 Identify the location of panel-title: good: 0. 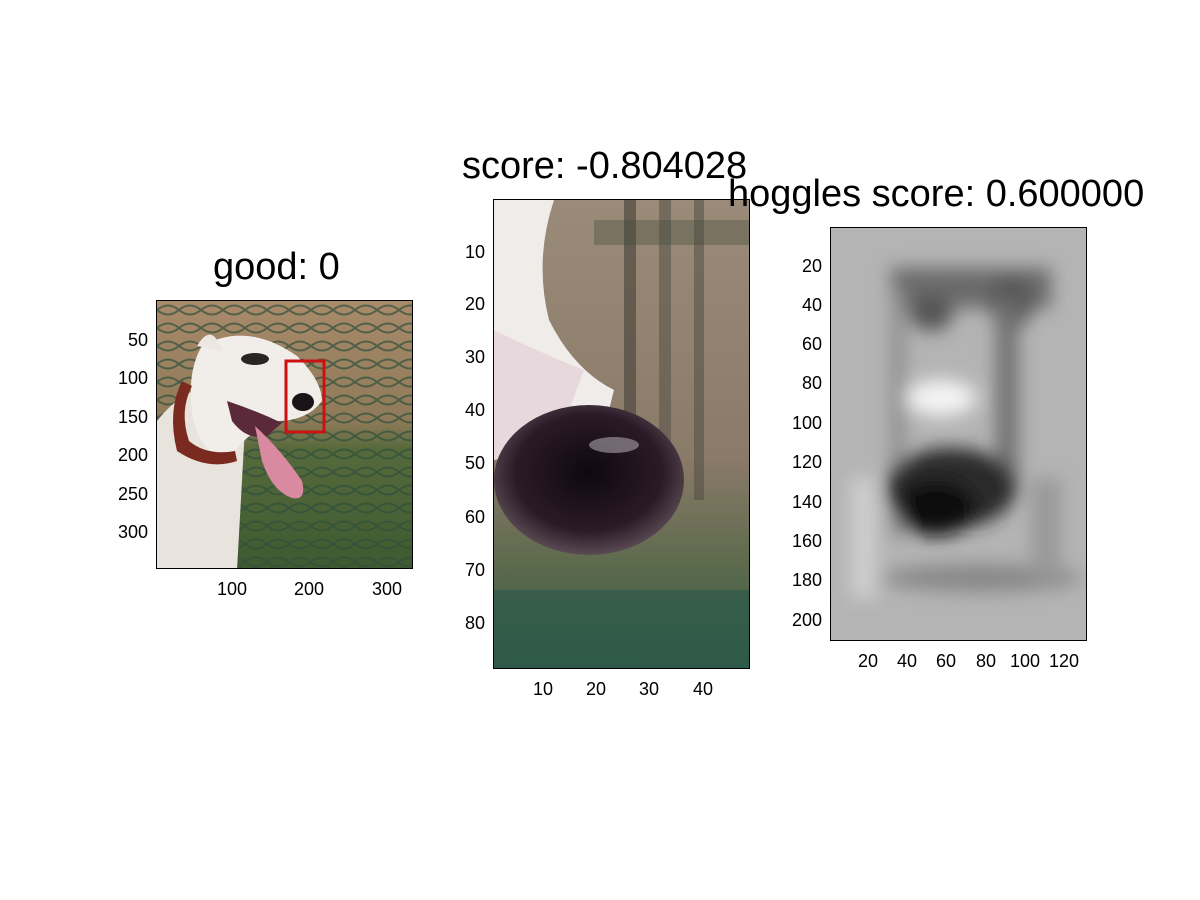
(276, 267).